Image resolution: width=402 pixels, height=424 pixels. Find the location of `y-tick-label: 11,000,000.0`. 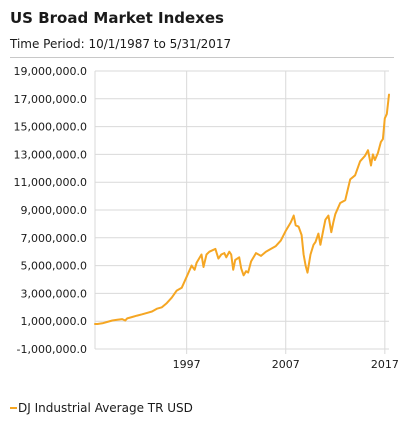

y-tick-label: 11,000,000.0 is located at coordinates (50, 182).